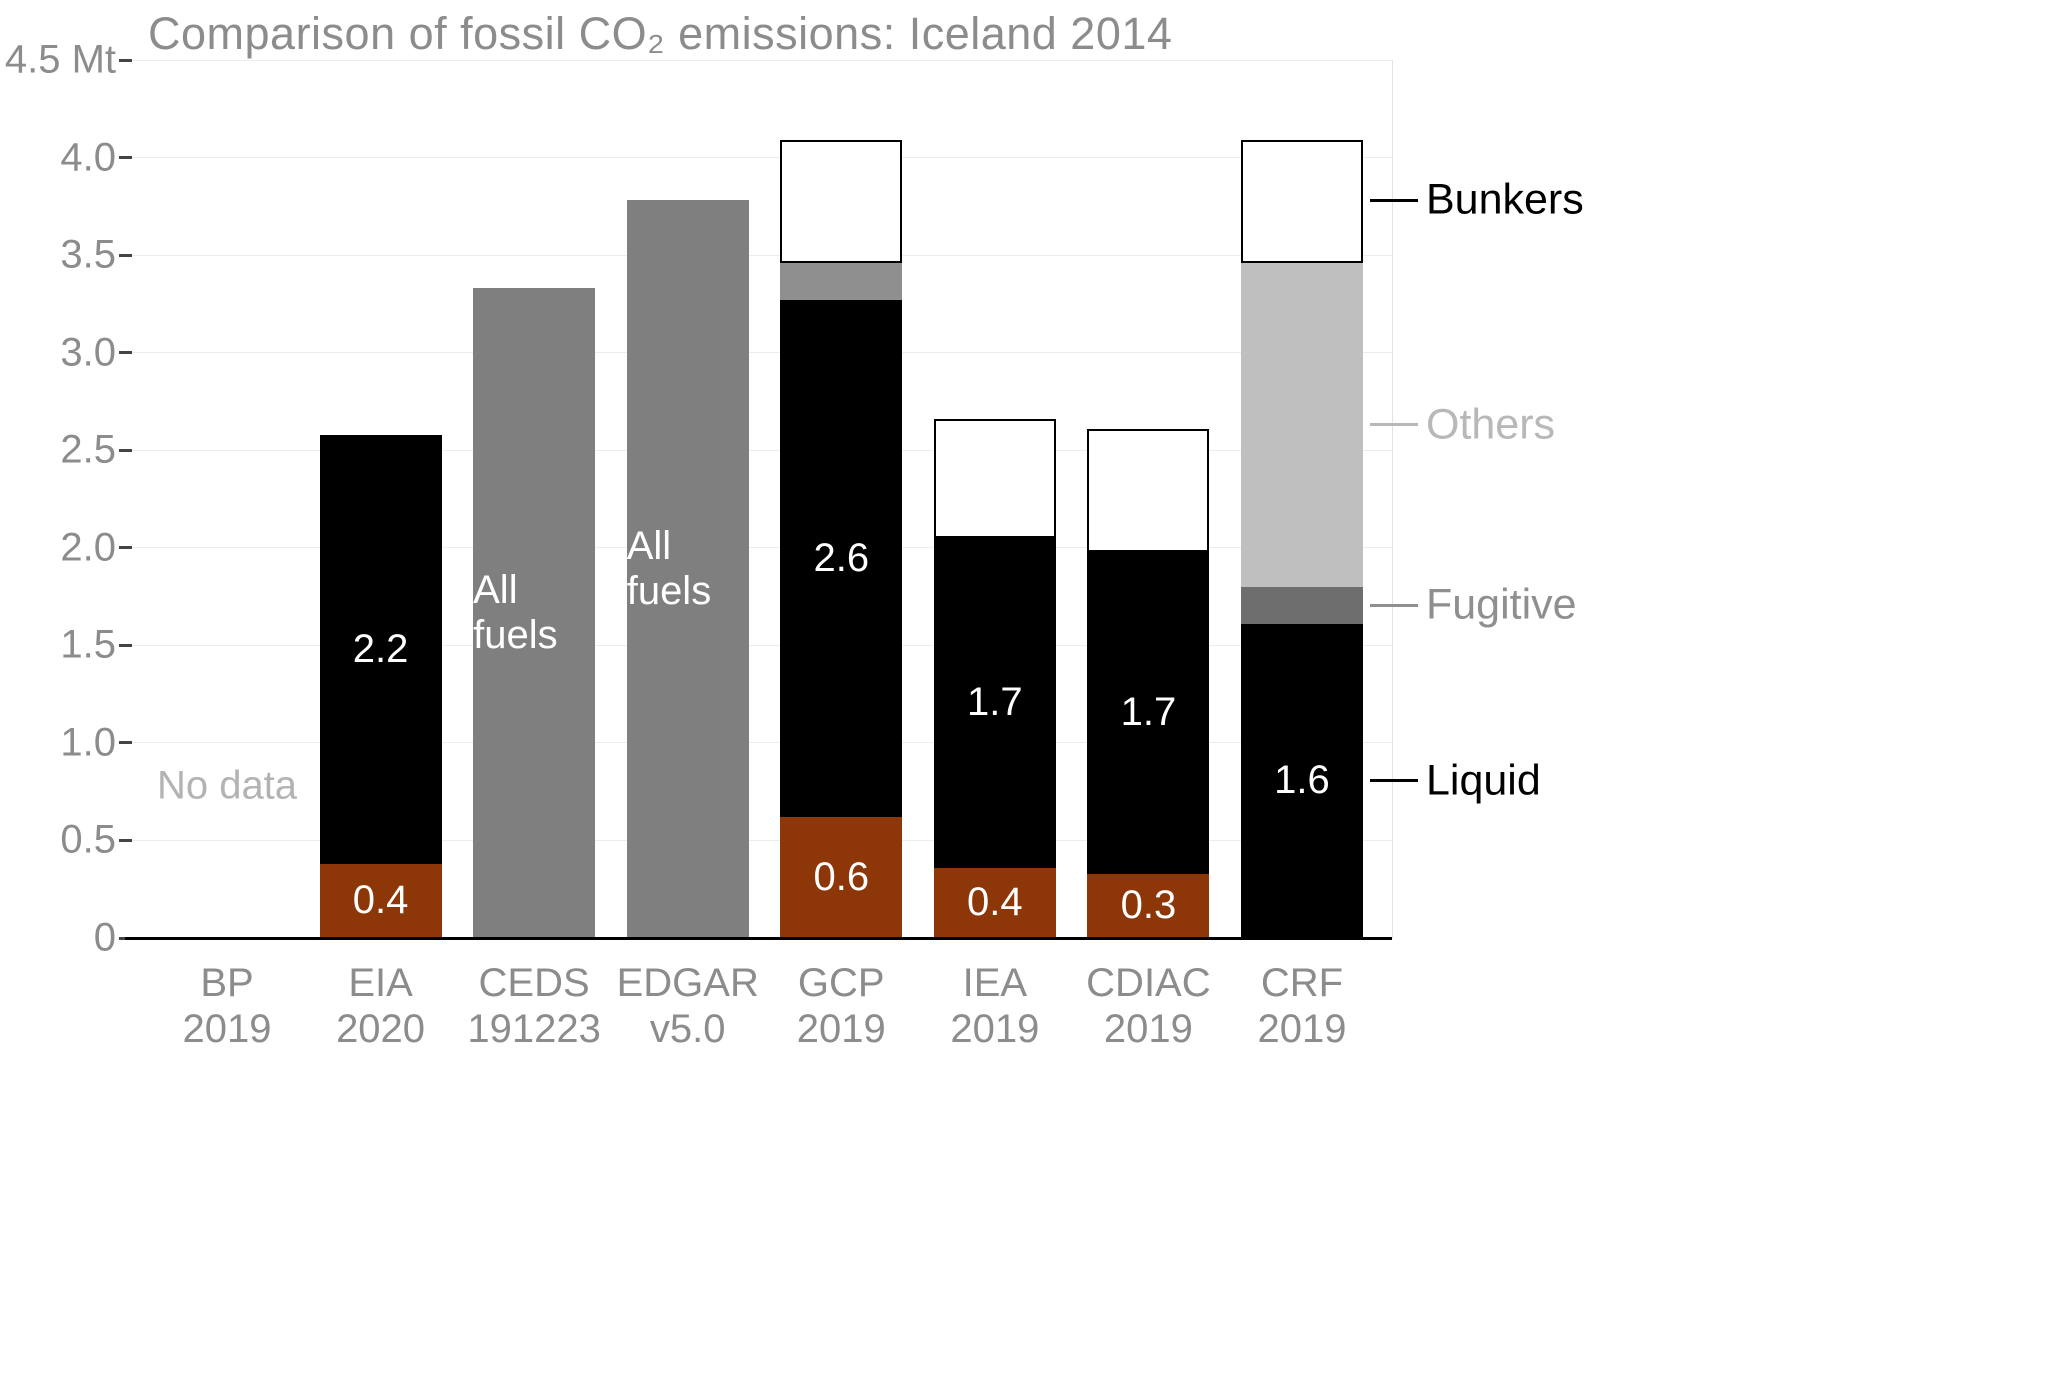 The height and width of the screenshot is (1387, 2067). I want to click on x-tick-label-name: EIA, so click(380, 983).